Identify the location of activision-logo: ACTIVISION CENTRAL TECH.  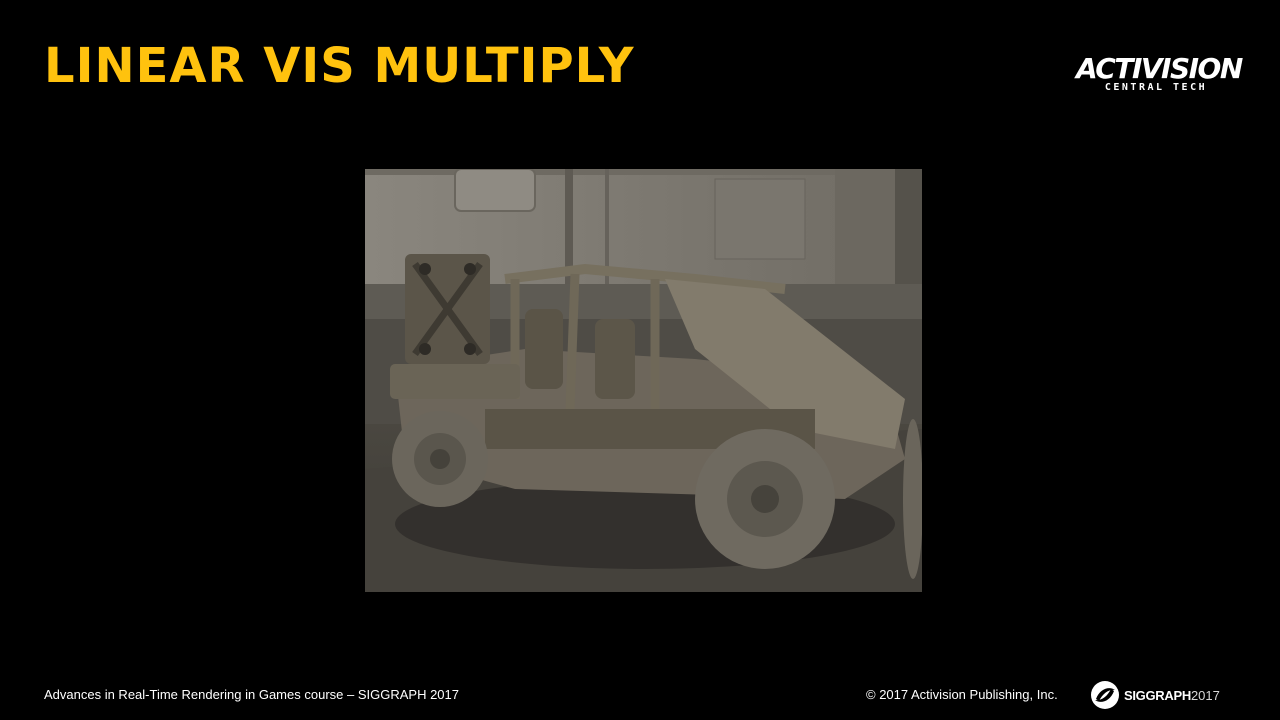
(1159, 77).